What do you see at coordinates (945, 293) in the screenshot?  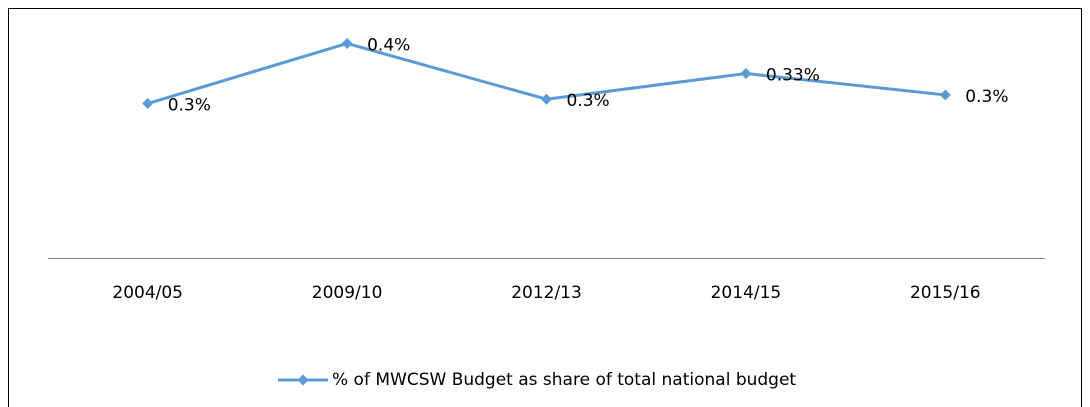 I see `x-tick-label: 2015/16` at bounding box center [945, 293].